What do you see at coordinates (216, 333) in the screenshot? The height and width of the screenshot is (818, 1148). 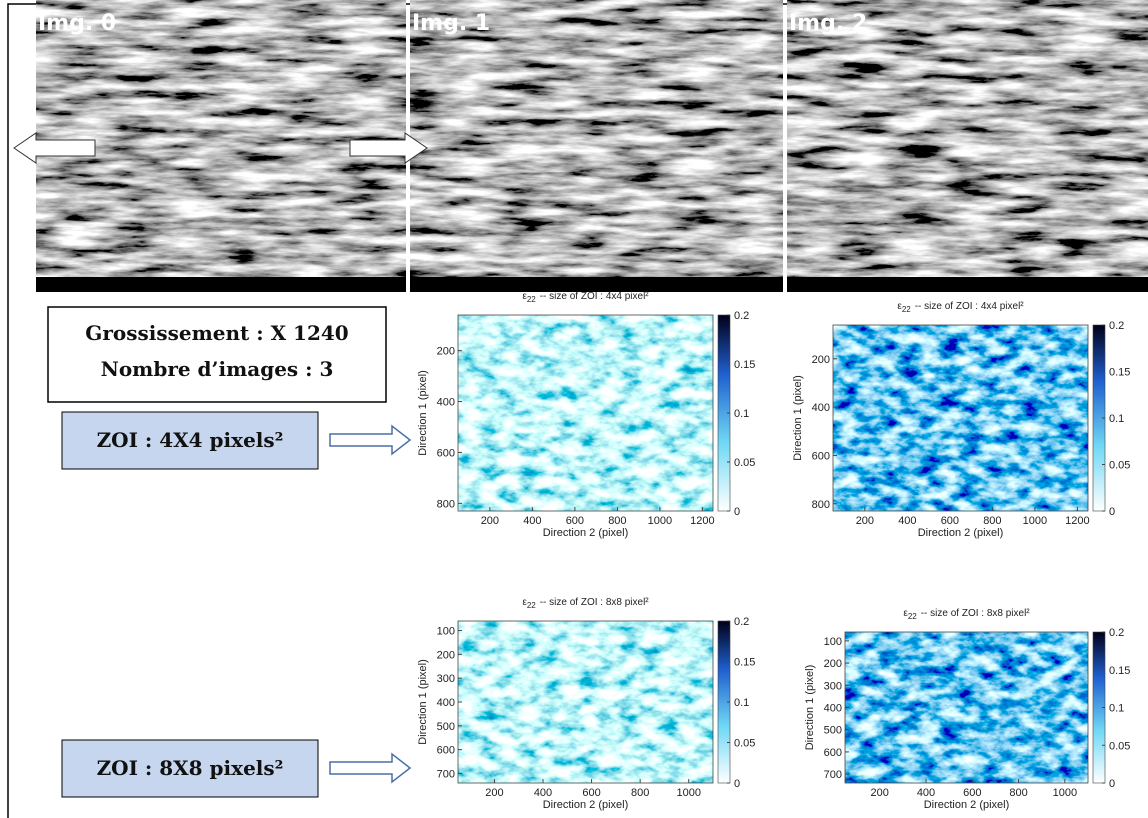 I see `info-line: Grossissement : X 1240` at bounding box center [216, 333].